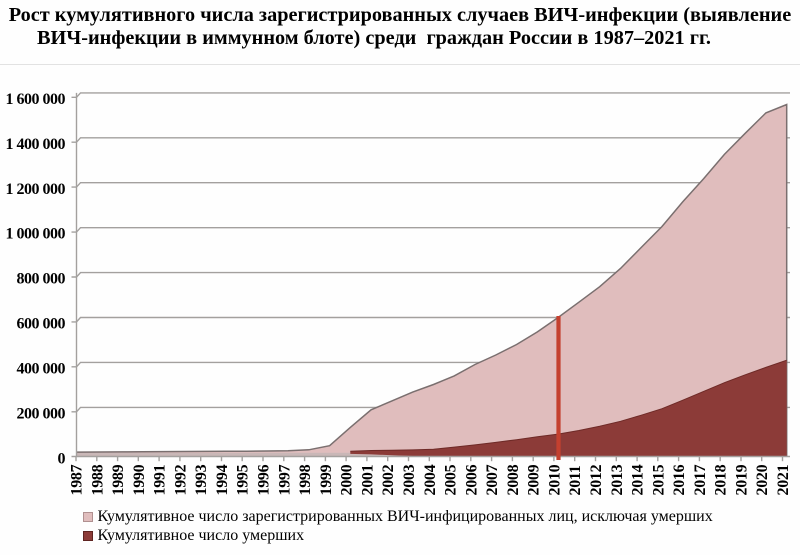 This screenshot has width=800, height=555. Describe the element at coordinates (180, 479) in the screenshot. I see `svg-text: 1992` at that location.